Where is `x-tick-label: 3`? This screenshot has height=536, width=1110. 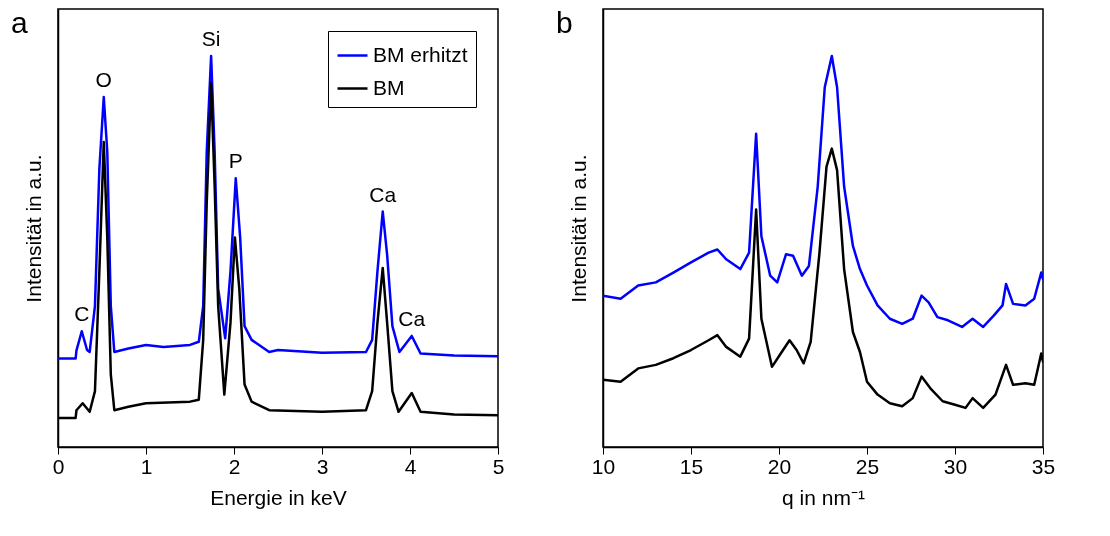
x-tick-label: 3 is located at coordinates (322, 466).